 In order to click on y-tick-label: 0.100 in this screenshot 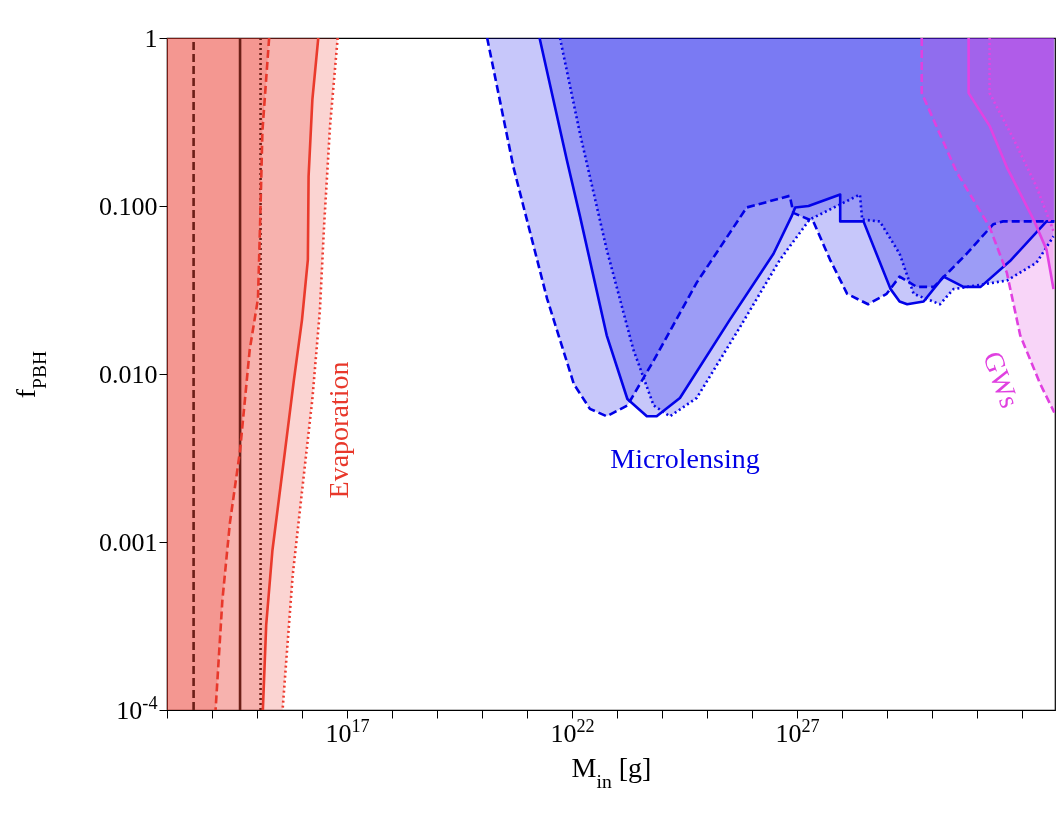, I will do `click(128, 206)`.